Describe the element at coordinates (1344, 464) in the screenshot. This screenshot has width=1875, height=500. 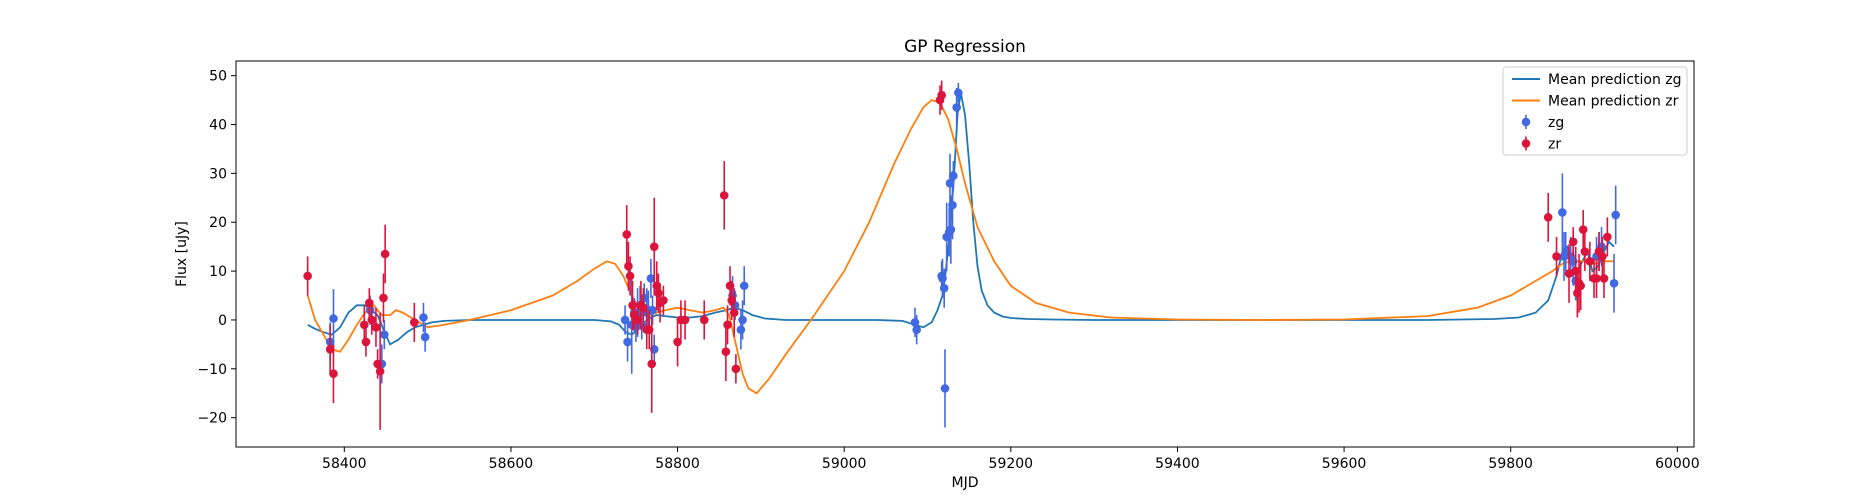
I see `x-tick-label: 59600` at that location.